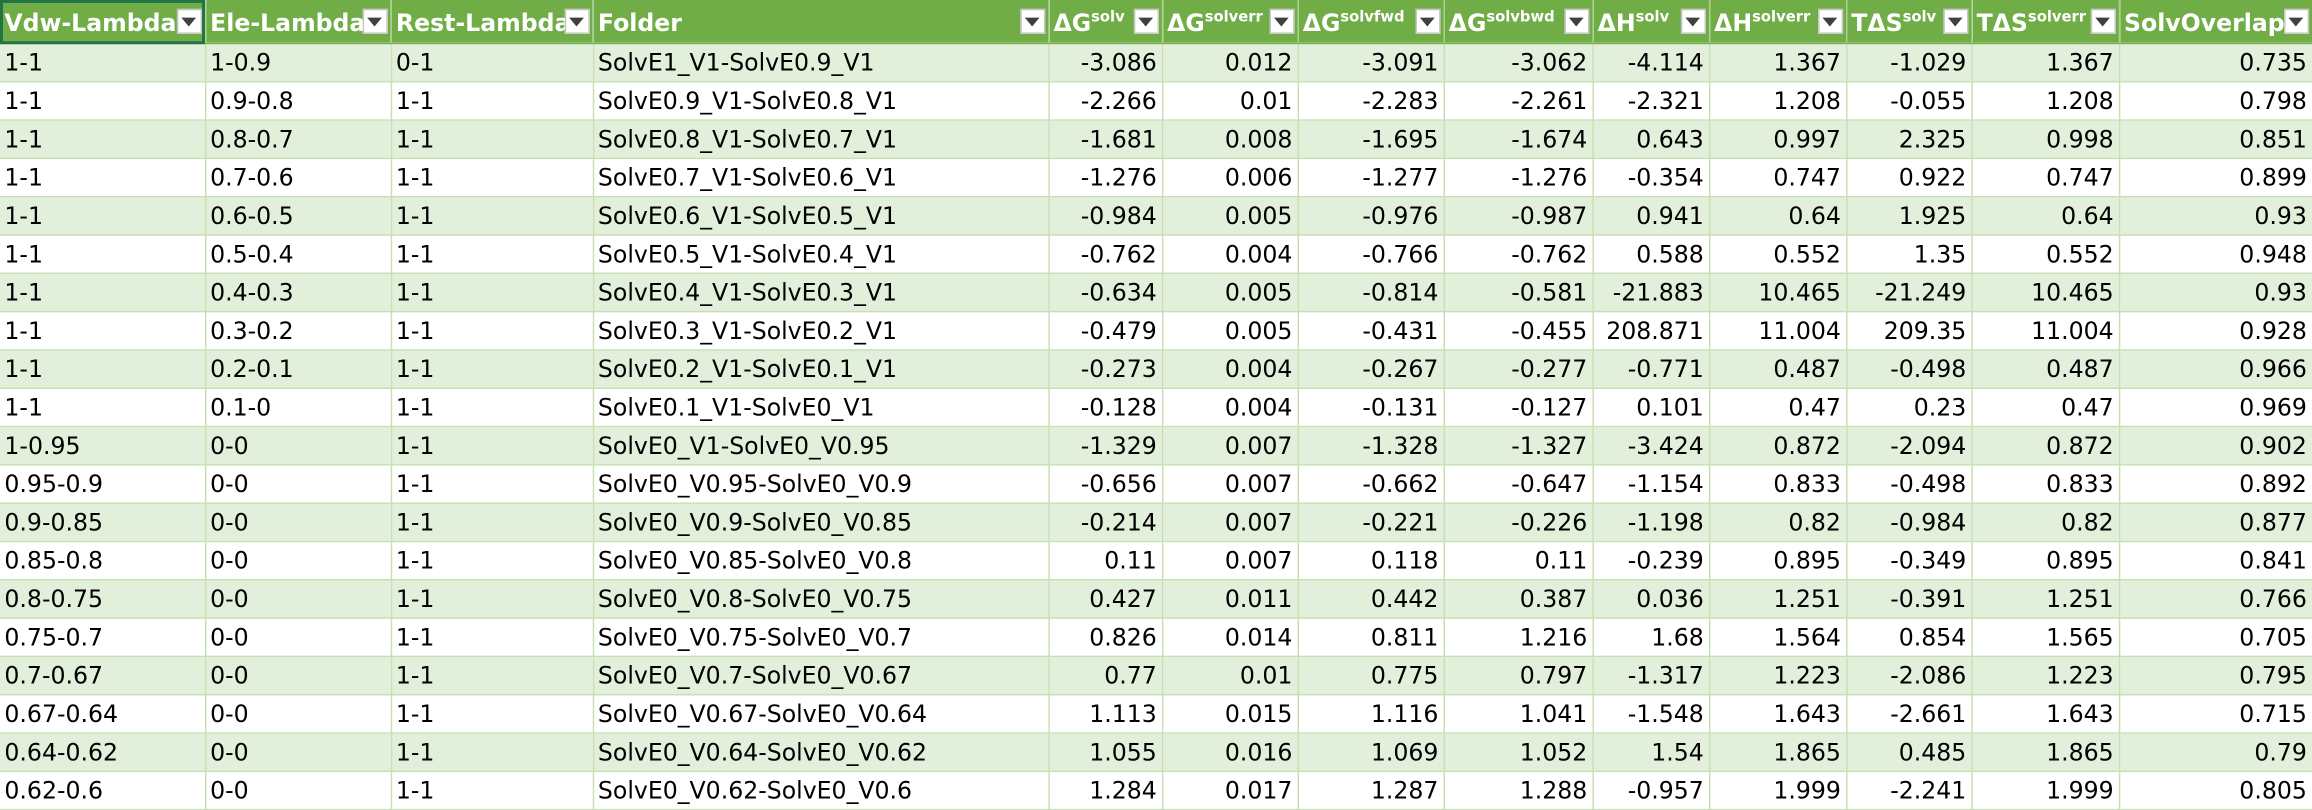  Describe the element at coordinates (2215, 484) in the screenshot. I see `table-cell: 0.892` at that location.